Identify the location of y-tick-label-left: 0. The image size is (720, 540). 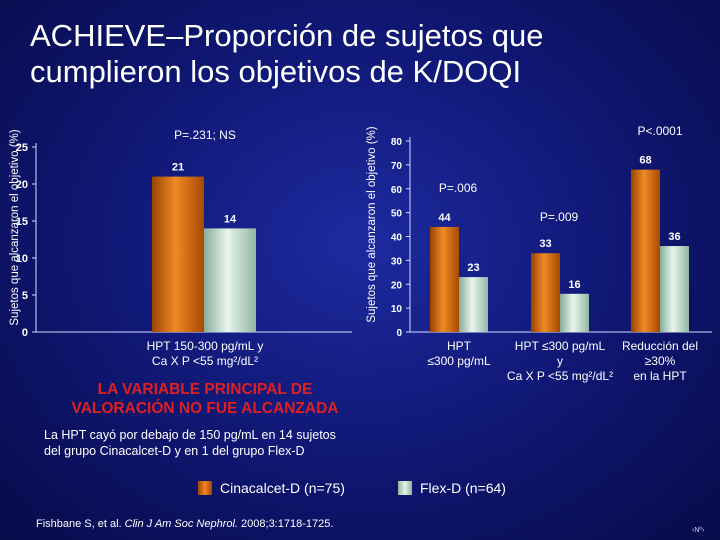
(25, 333).